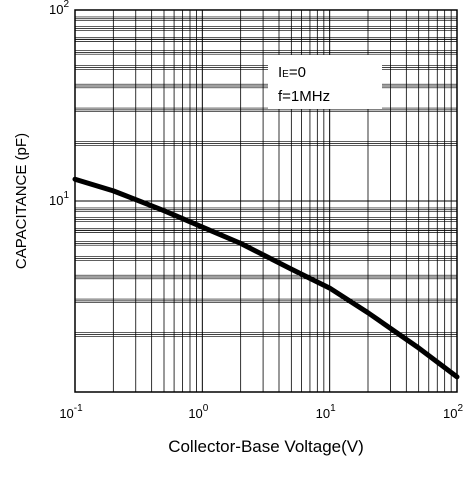  Describe the element at coordinates (297, 72) in the screenshot. I see `annotation-equals: =0` at that location.